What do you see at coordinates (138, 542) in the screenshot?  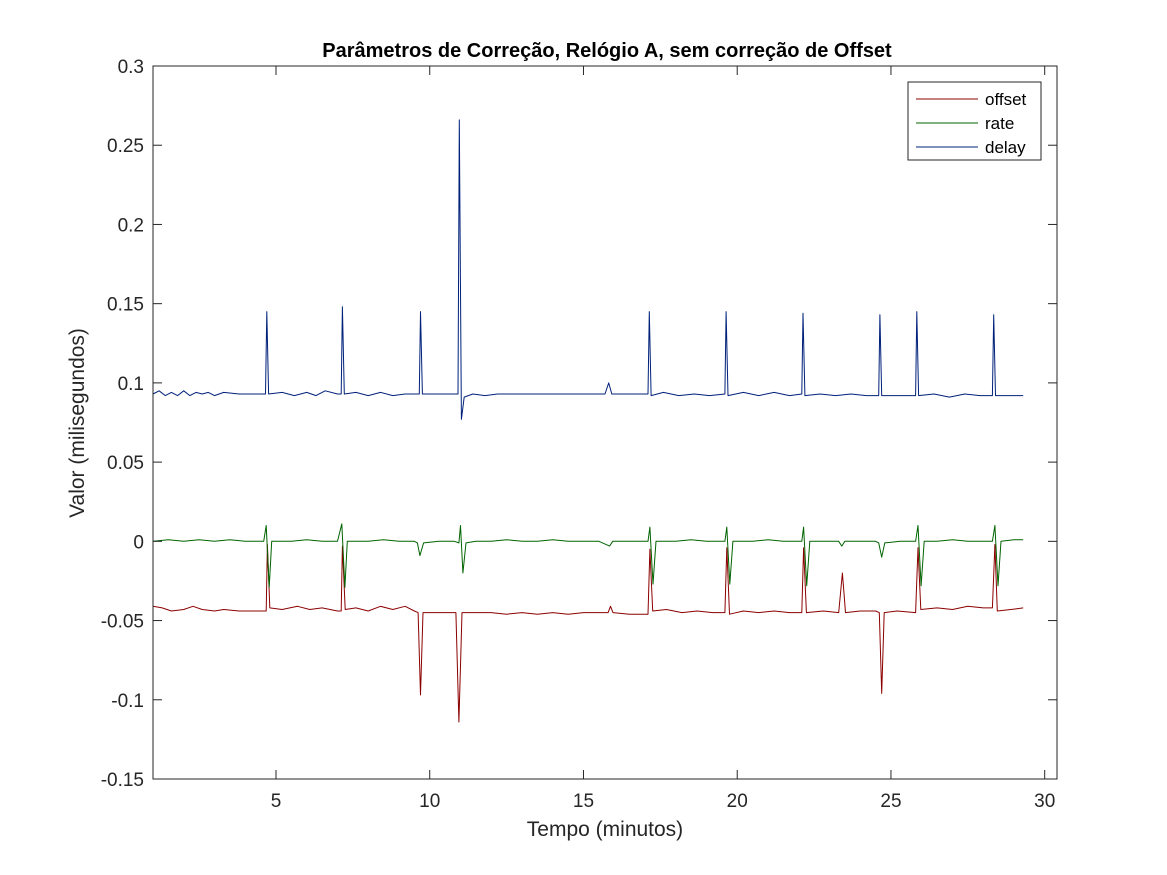 I see `y-tick-label: 0` at bounding box center [138, 542].